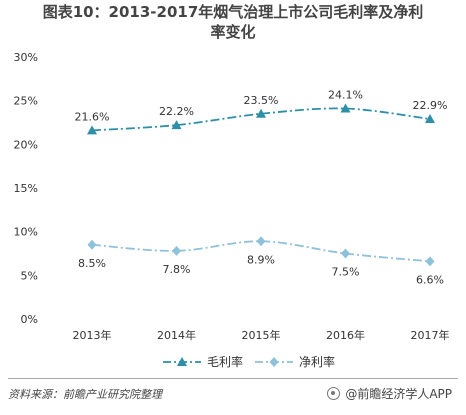  I want to click on footer: 资料来源：前瞻产业研究院整理 @前瞻经济学人APP, so click(233, 396).